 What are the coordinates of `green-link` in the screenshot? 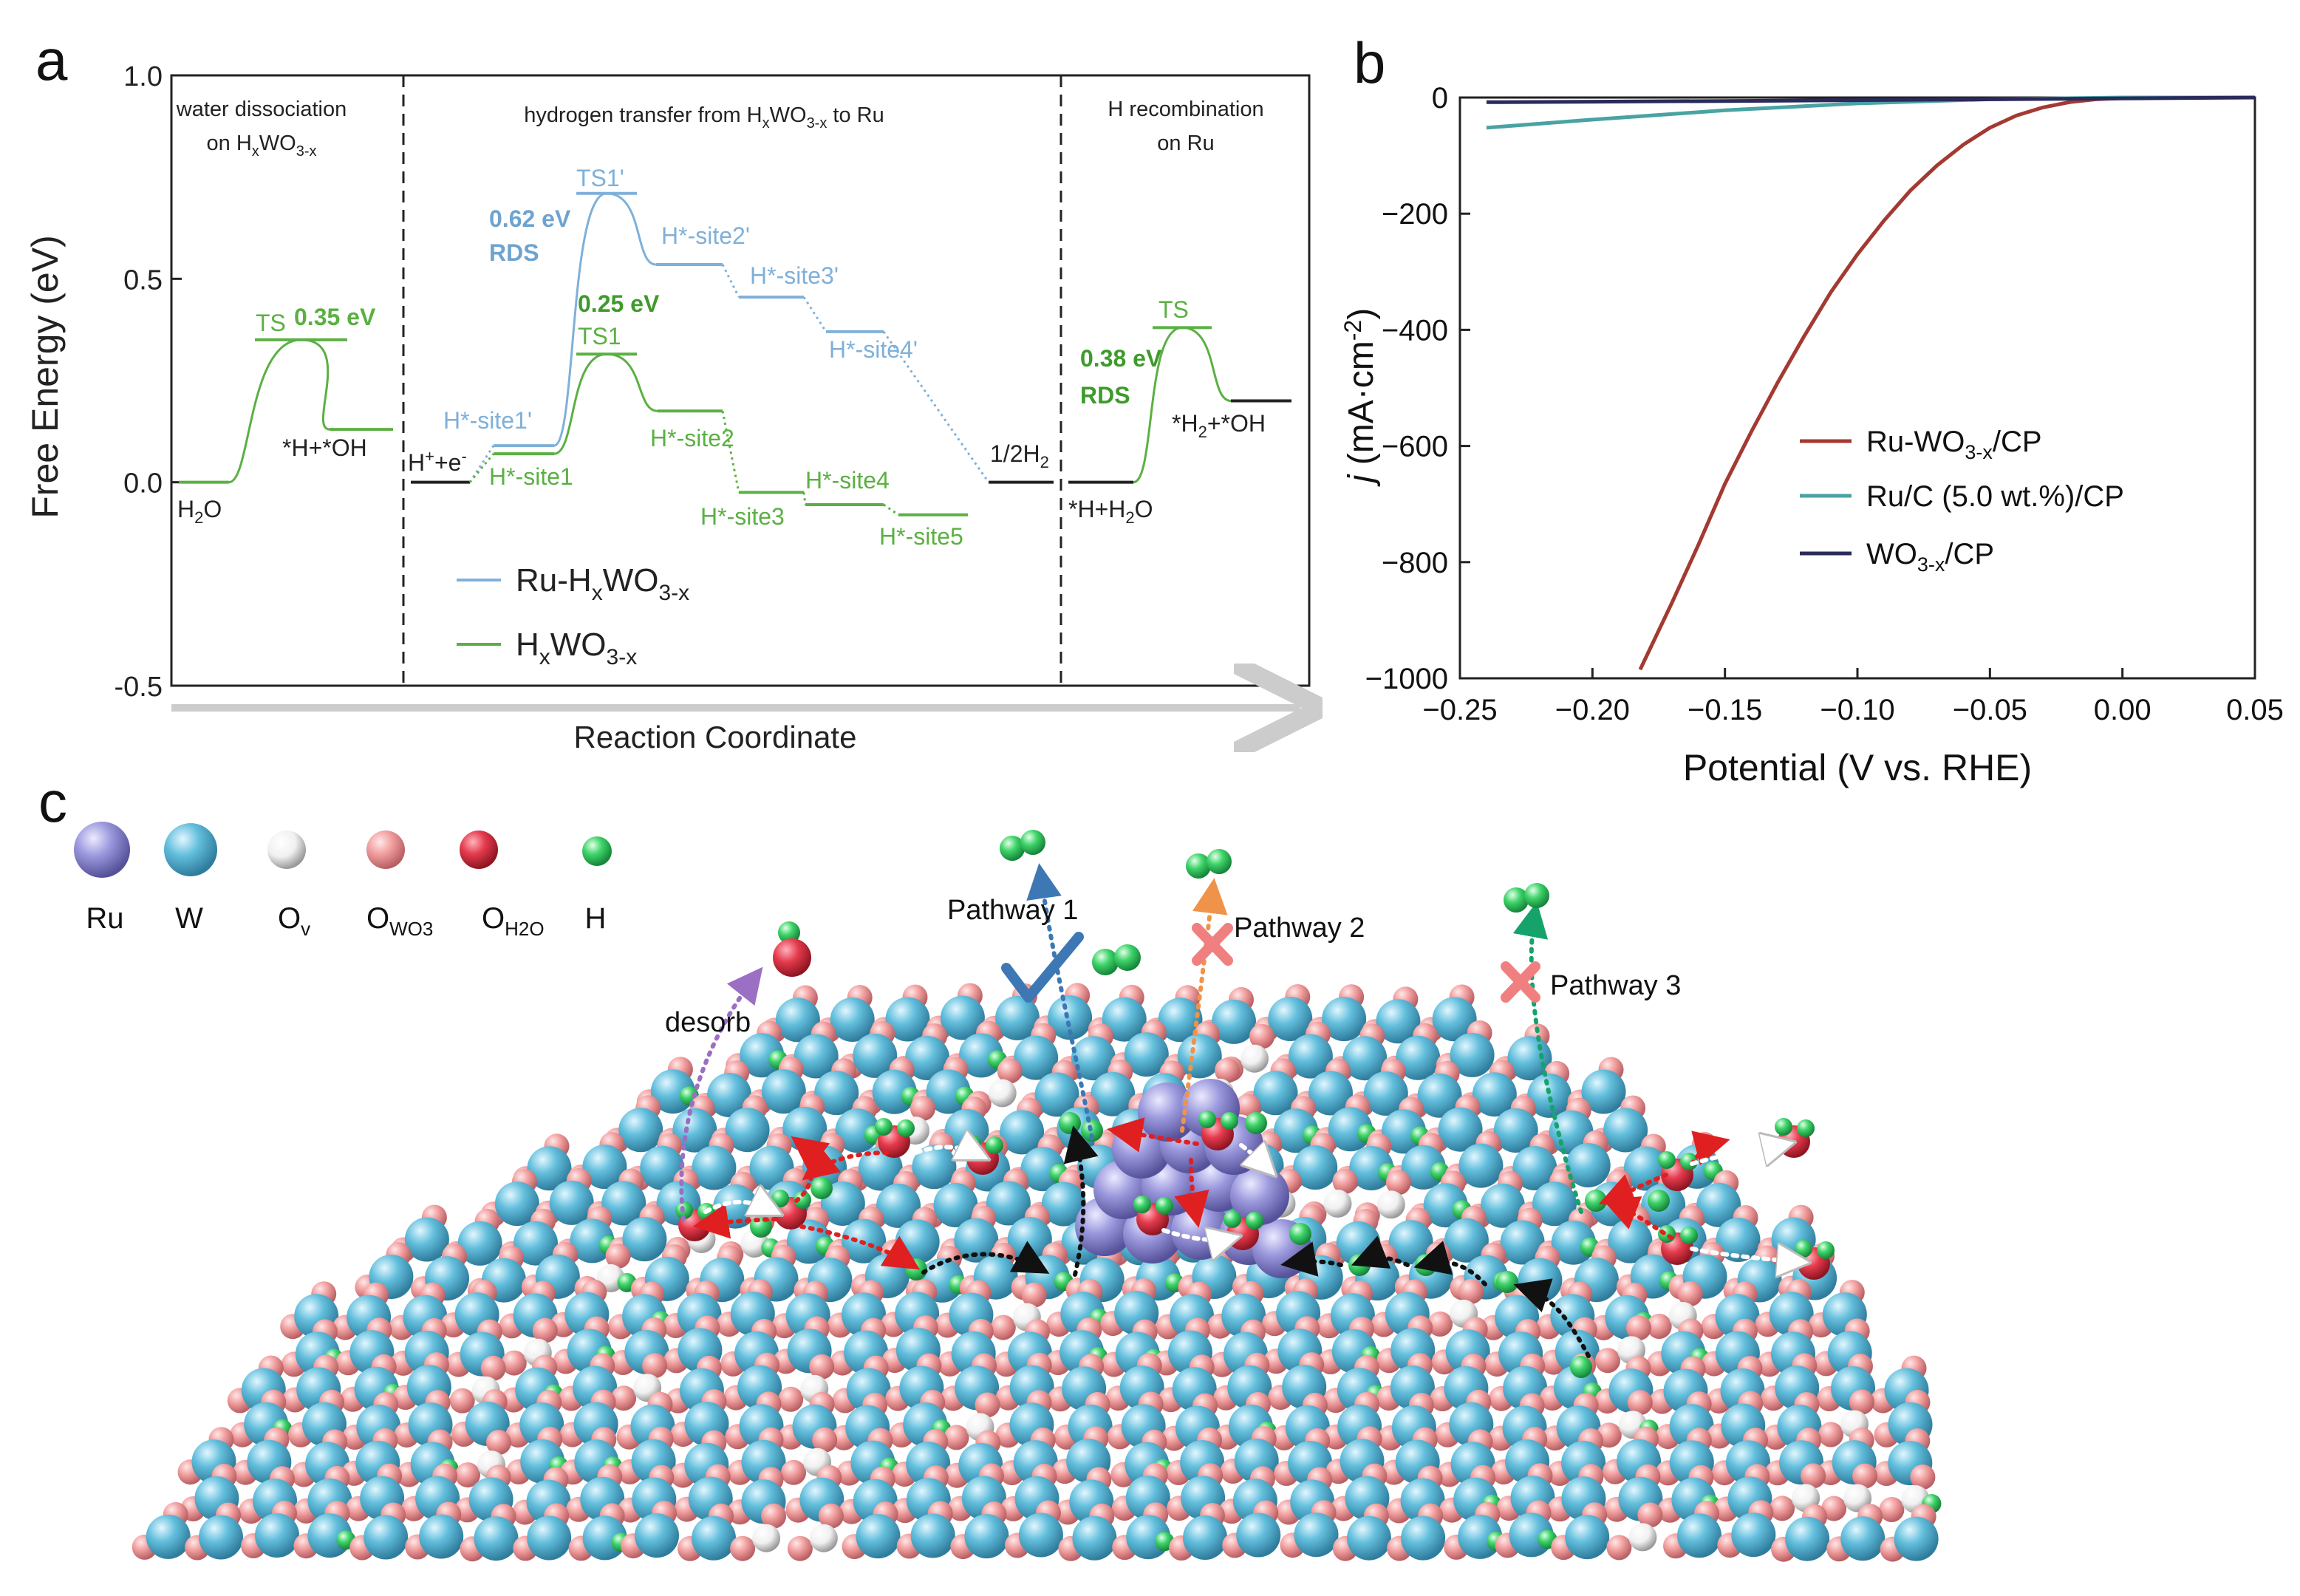 It's located at (805, 498).